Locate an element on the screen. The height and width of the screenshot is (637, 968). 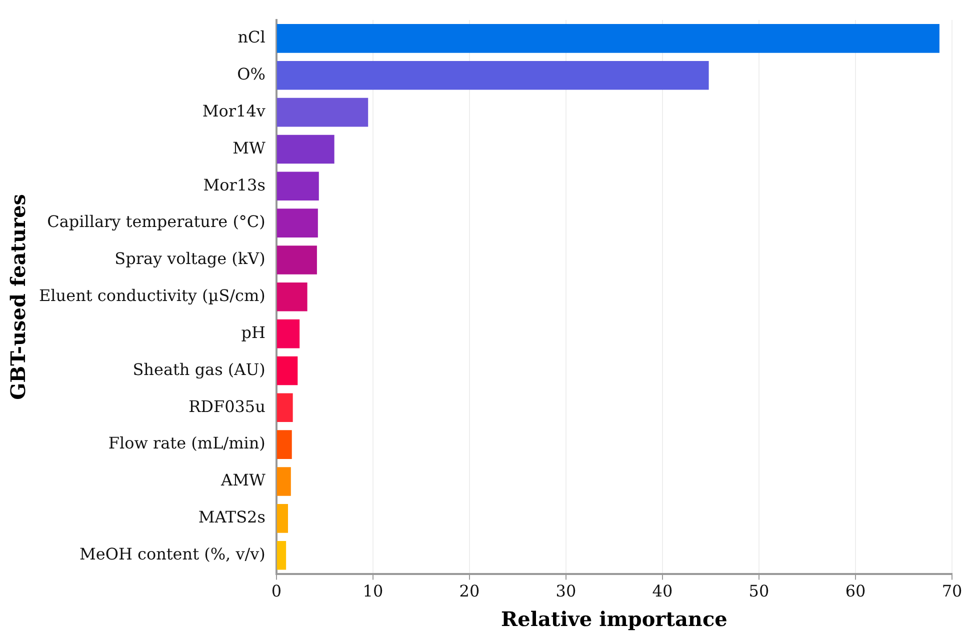
y-tick-label: O% is located at coordinates (251, 74).